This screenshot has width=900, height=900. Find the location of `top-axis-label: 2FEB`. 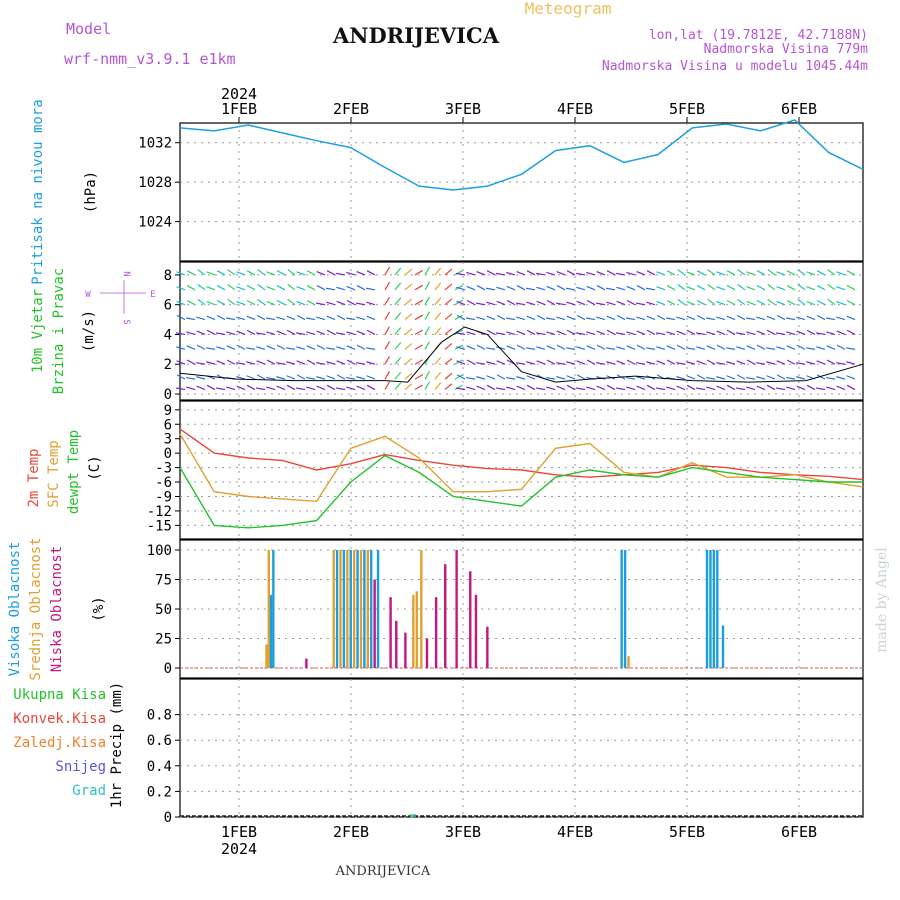

top-axis-label: 2FEB is located at coordinates (351, 109).